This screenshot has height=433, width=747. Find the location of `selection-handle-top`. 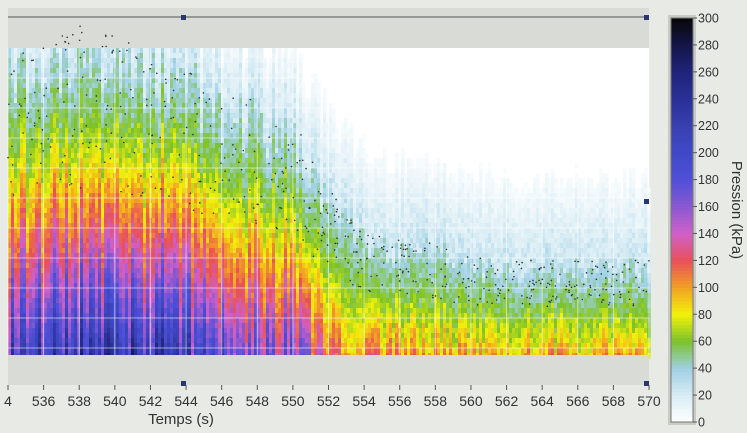

selection-handle-top is located at coordinates (183, 17).